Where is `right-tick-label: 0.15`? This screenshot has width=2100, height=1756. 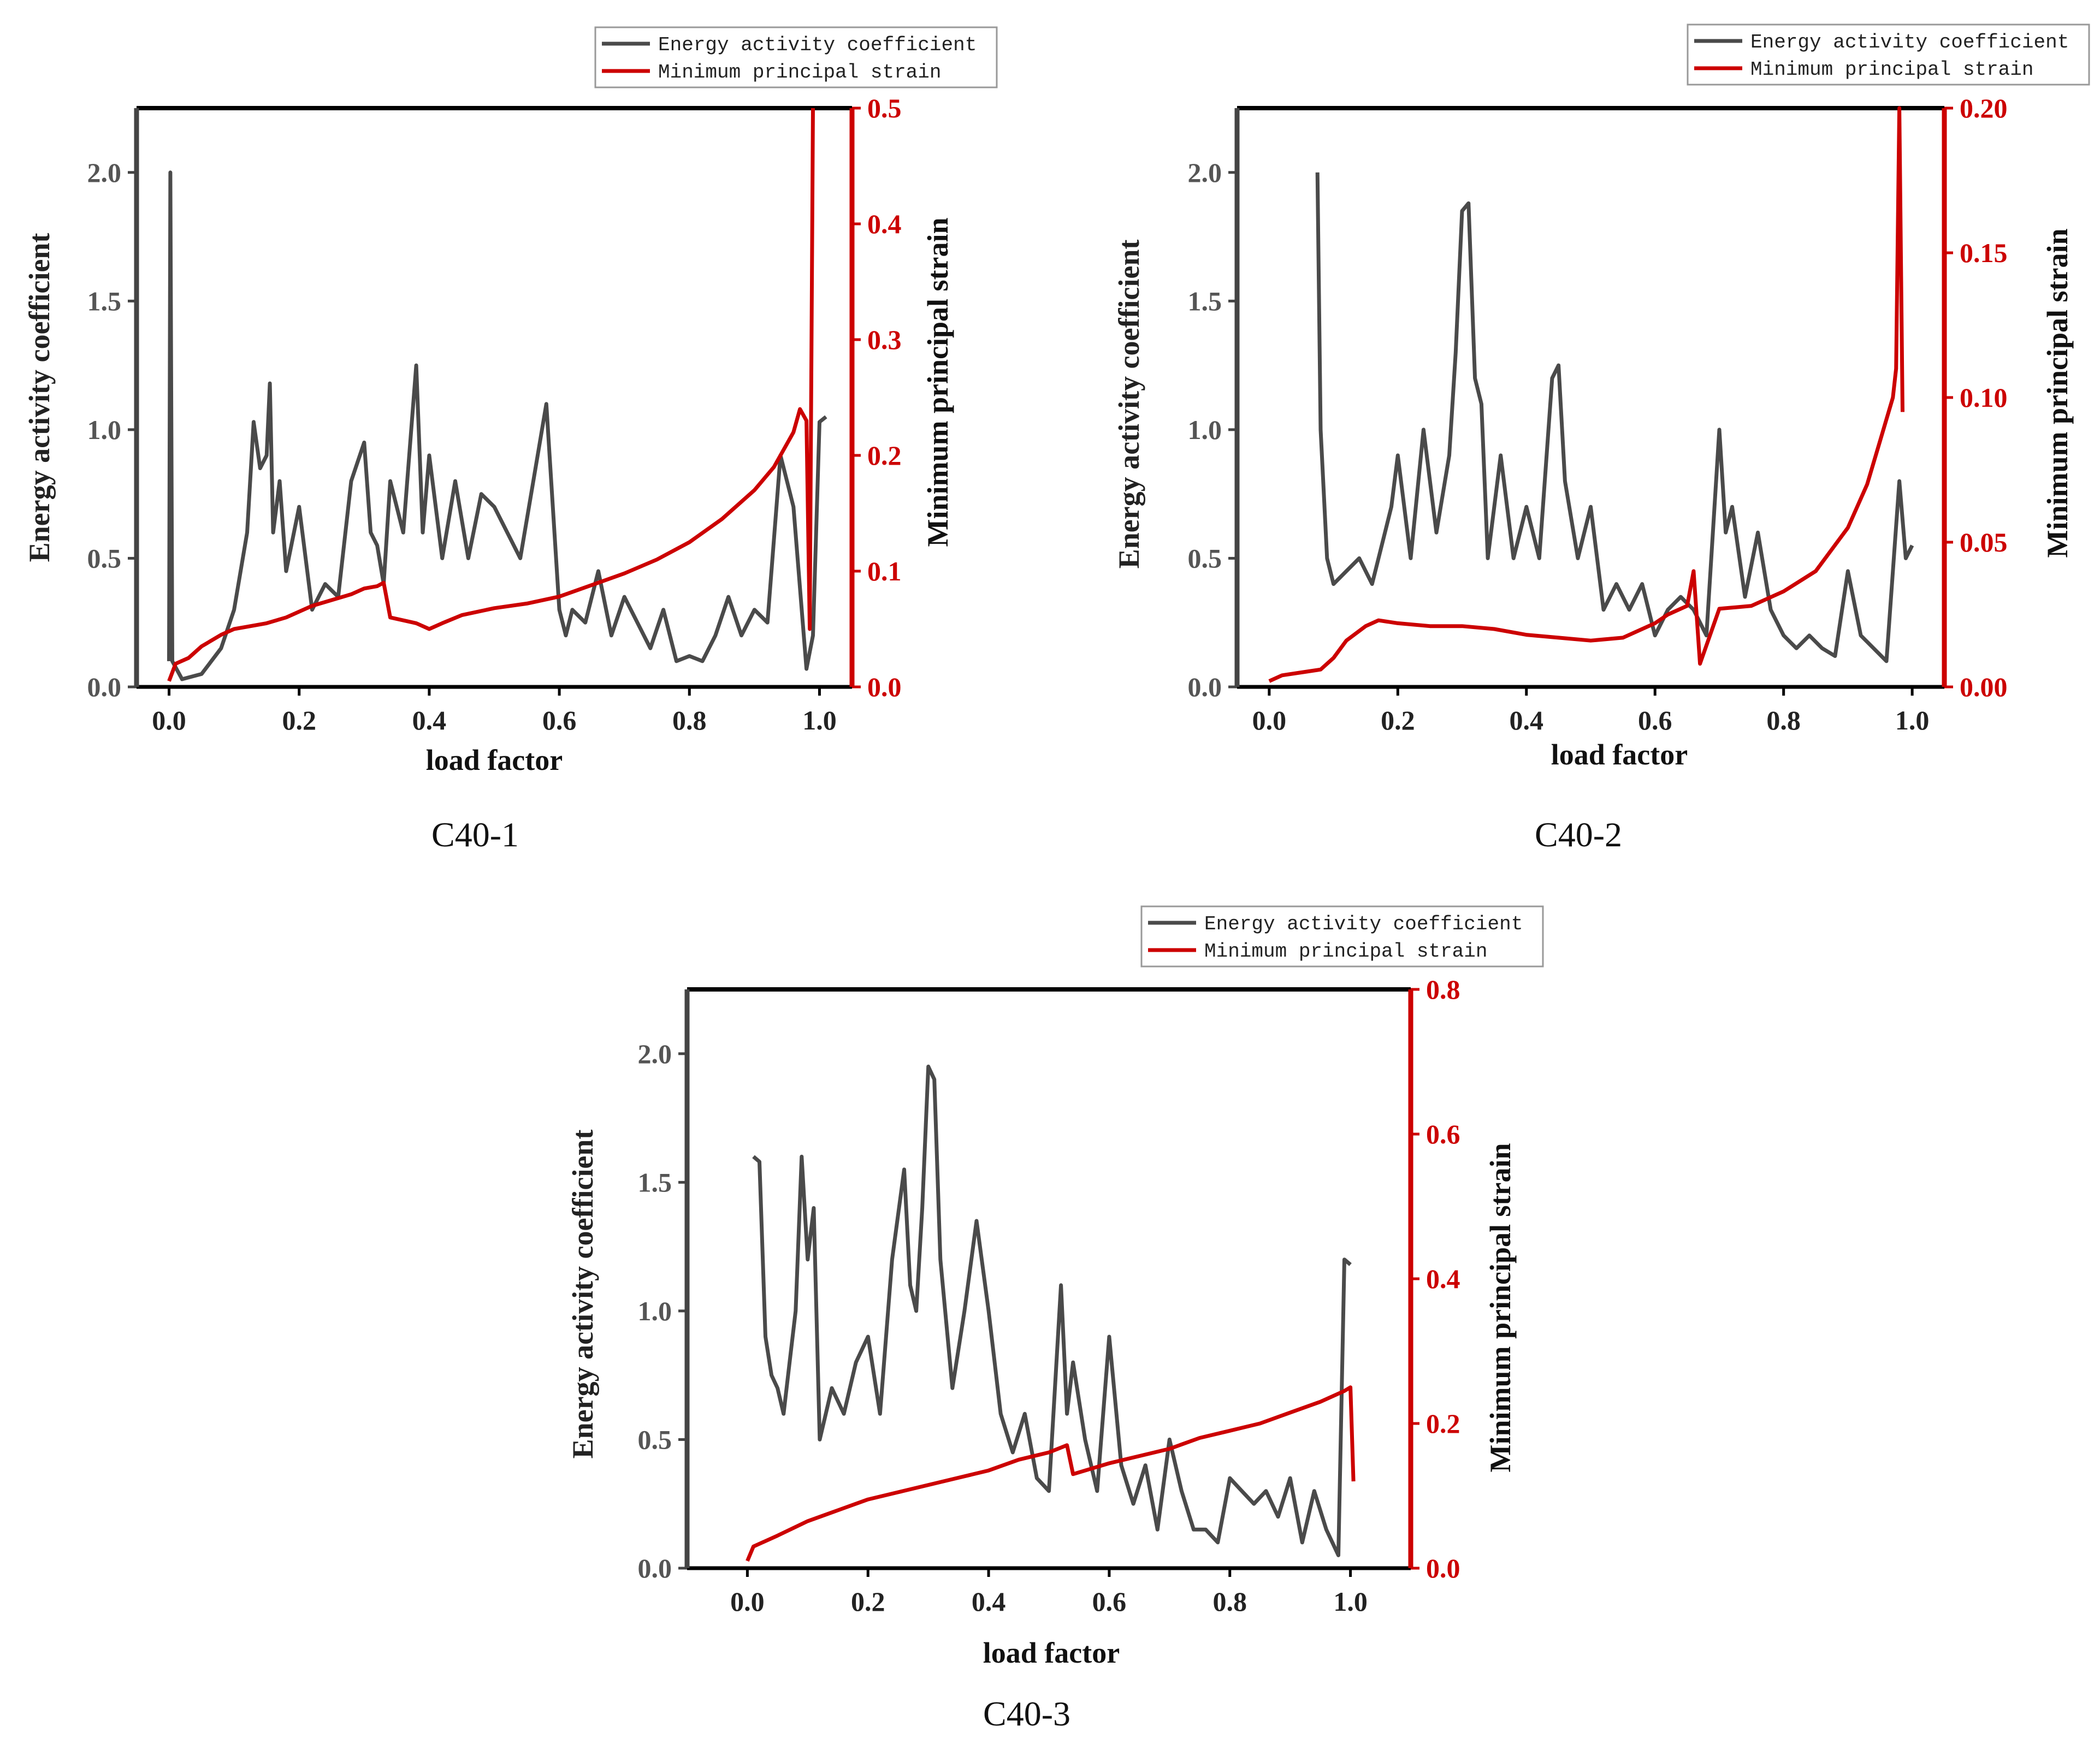 right-tick-label: 0.15 is located at coordinates (1984, 253).